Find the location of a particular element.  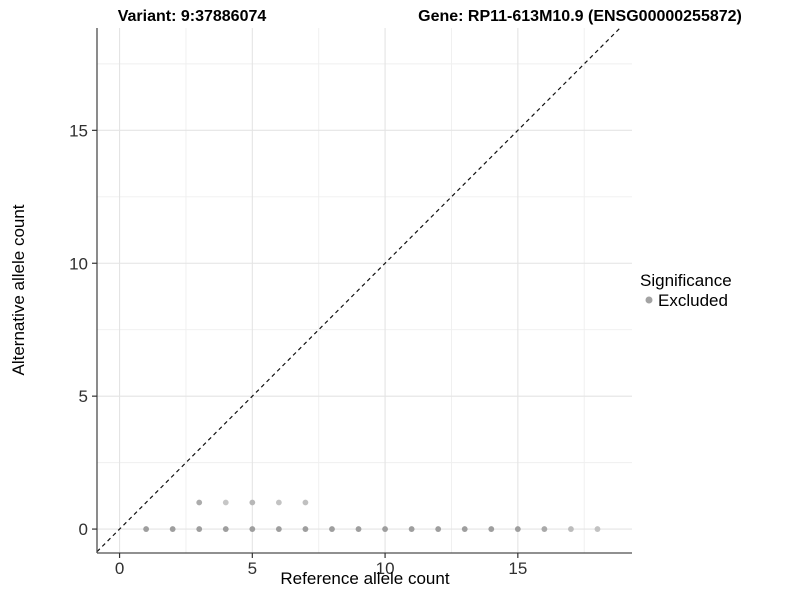

x-tick-label: 0 is located at coordinates (119, 568).